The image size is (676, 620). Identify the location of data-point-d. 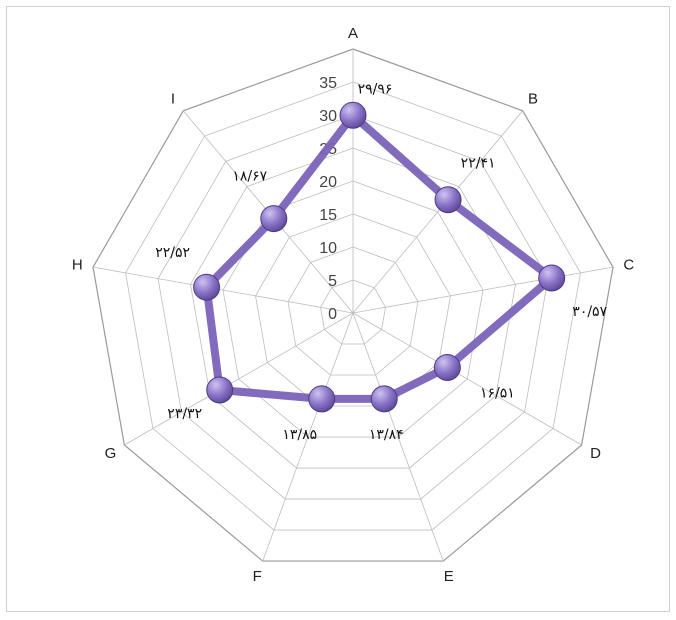
(447, 367).